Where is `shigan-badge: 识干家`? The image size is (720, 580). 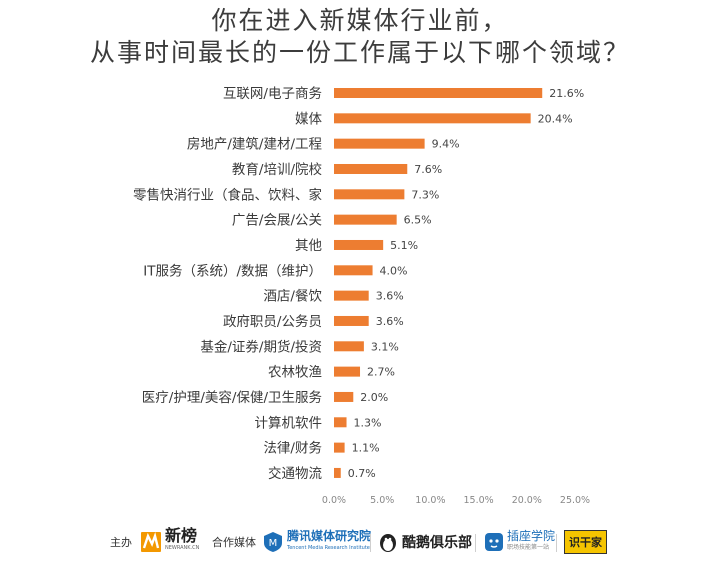
shigan-badge: 识干家 is located at coordinates (585, 542).